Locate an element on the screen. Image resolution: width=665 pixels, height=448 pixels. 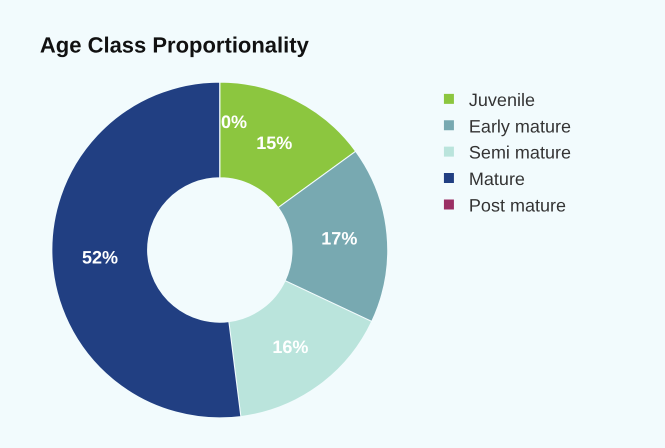
text: 0% is located at coordinates (234, 122).